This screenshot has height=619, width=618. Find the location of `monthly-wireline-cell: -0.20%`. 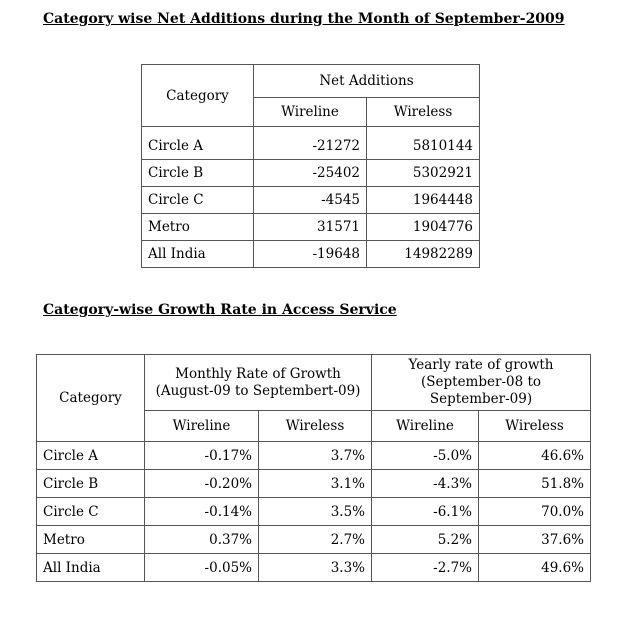

monthly-wireline-cell: -0.20% is located at coordinates (201, 483).